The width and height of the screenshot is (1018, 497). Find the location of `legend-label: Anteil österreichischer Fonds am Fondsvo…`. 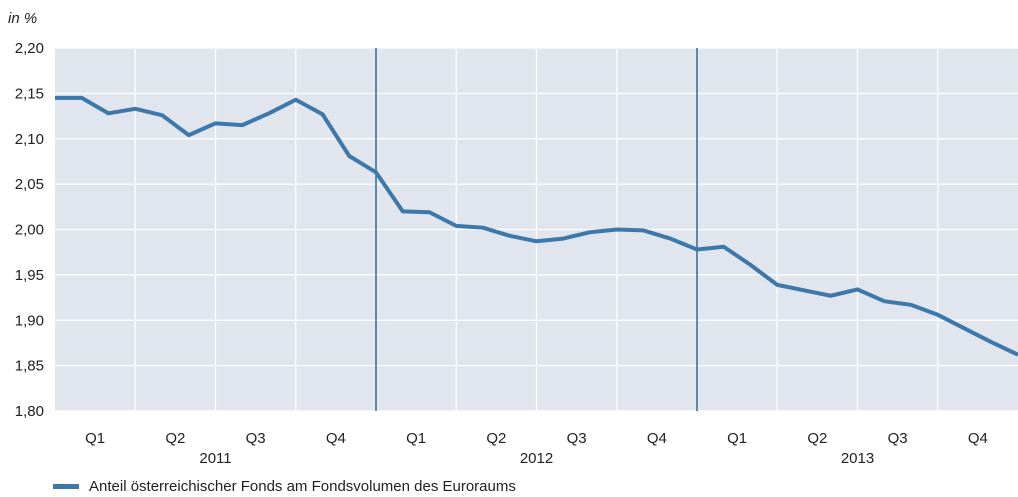

legend-label: Anteil österreichischer Fonds am Fondsvo… is located at coordinates (302, 486).